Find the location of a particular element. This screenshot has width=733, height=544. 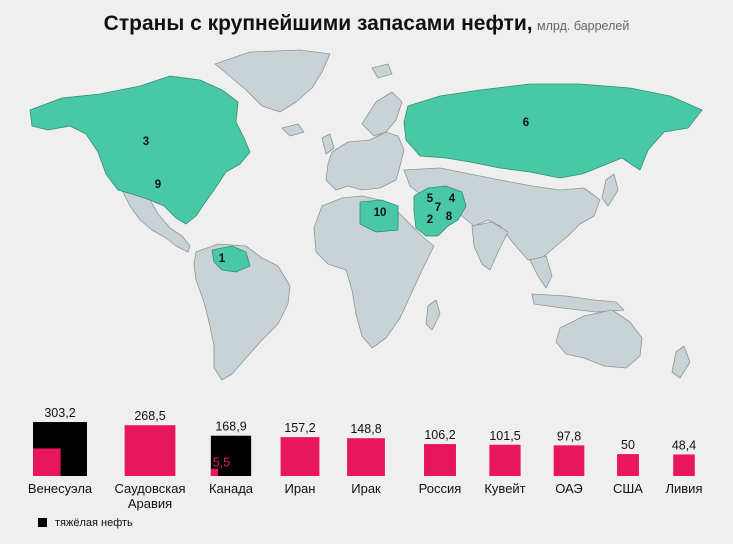

new-zealand-shape is located at coordinates (681, 362).